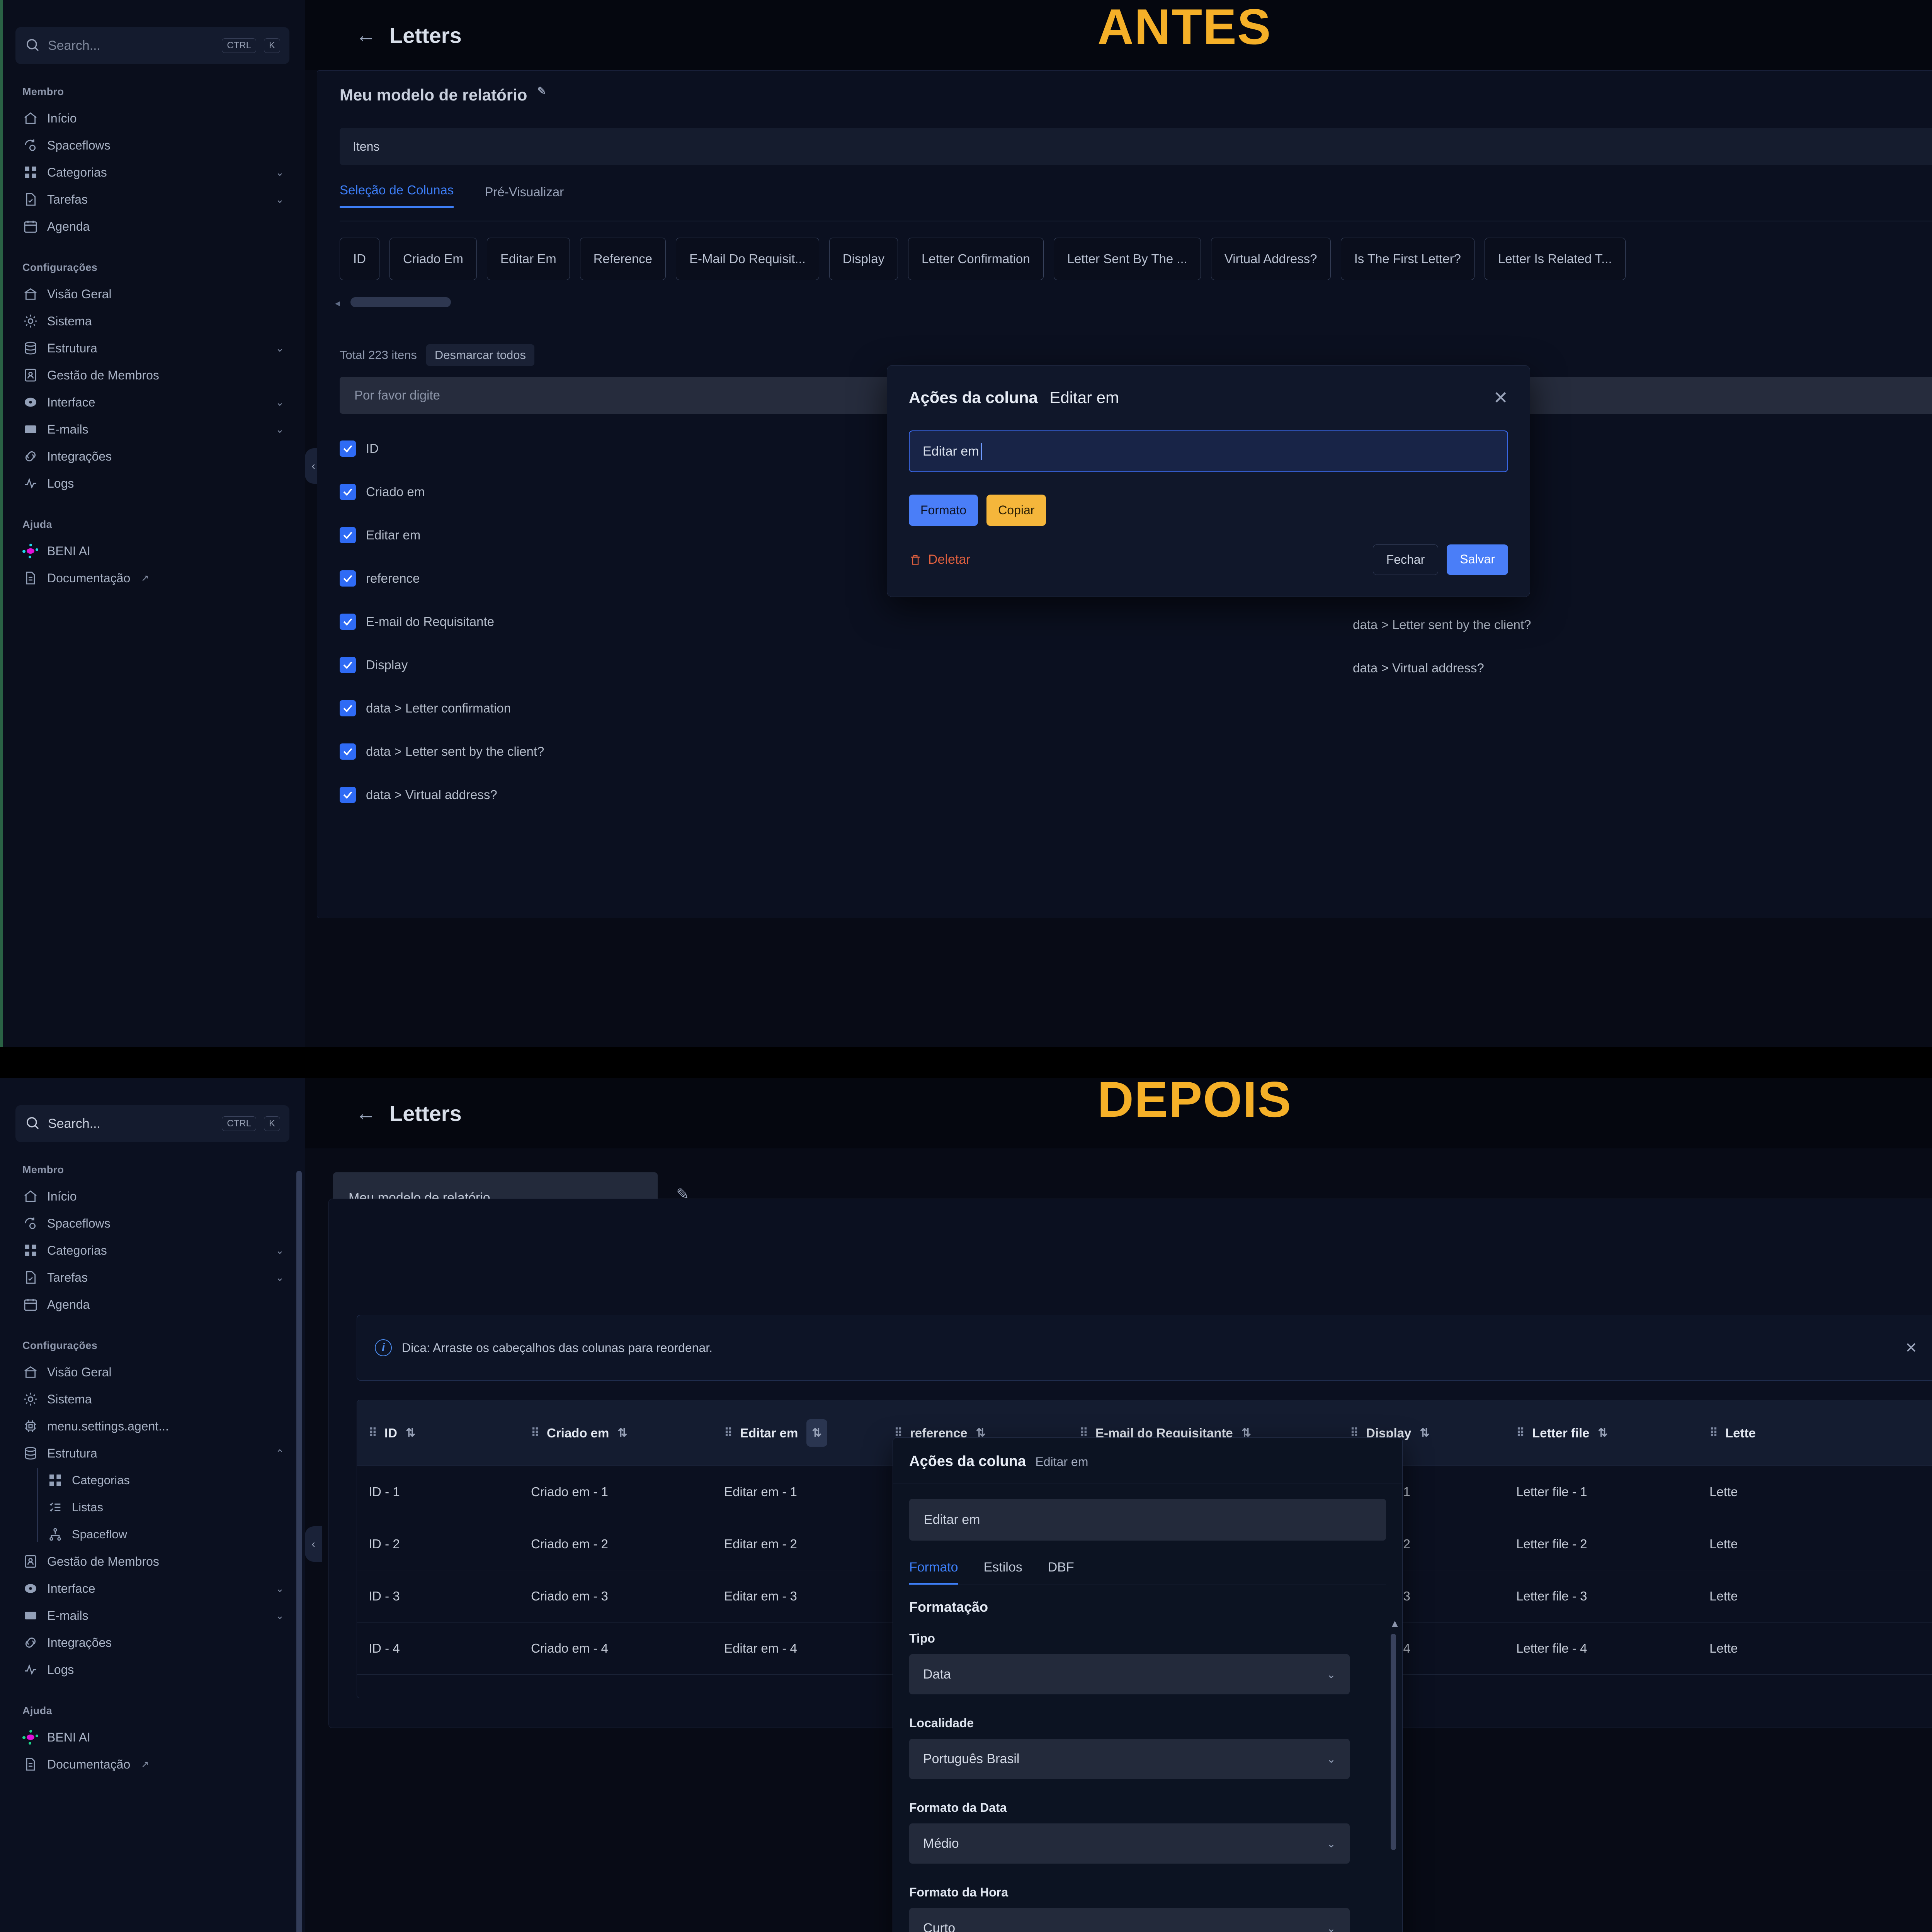 The height and width of the screenshot is (1932, 1932). What do you see at coordinates (1136, 665) in the screenshot?
I see `list-item: Display` at bounding box center [1136, 665].